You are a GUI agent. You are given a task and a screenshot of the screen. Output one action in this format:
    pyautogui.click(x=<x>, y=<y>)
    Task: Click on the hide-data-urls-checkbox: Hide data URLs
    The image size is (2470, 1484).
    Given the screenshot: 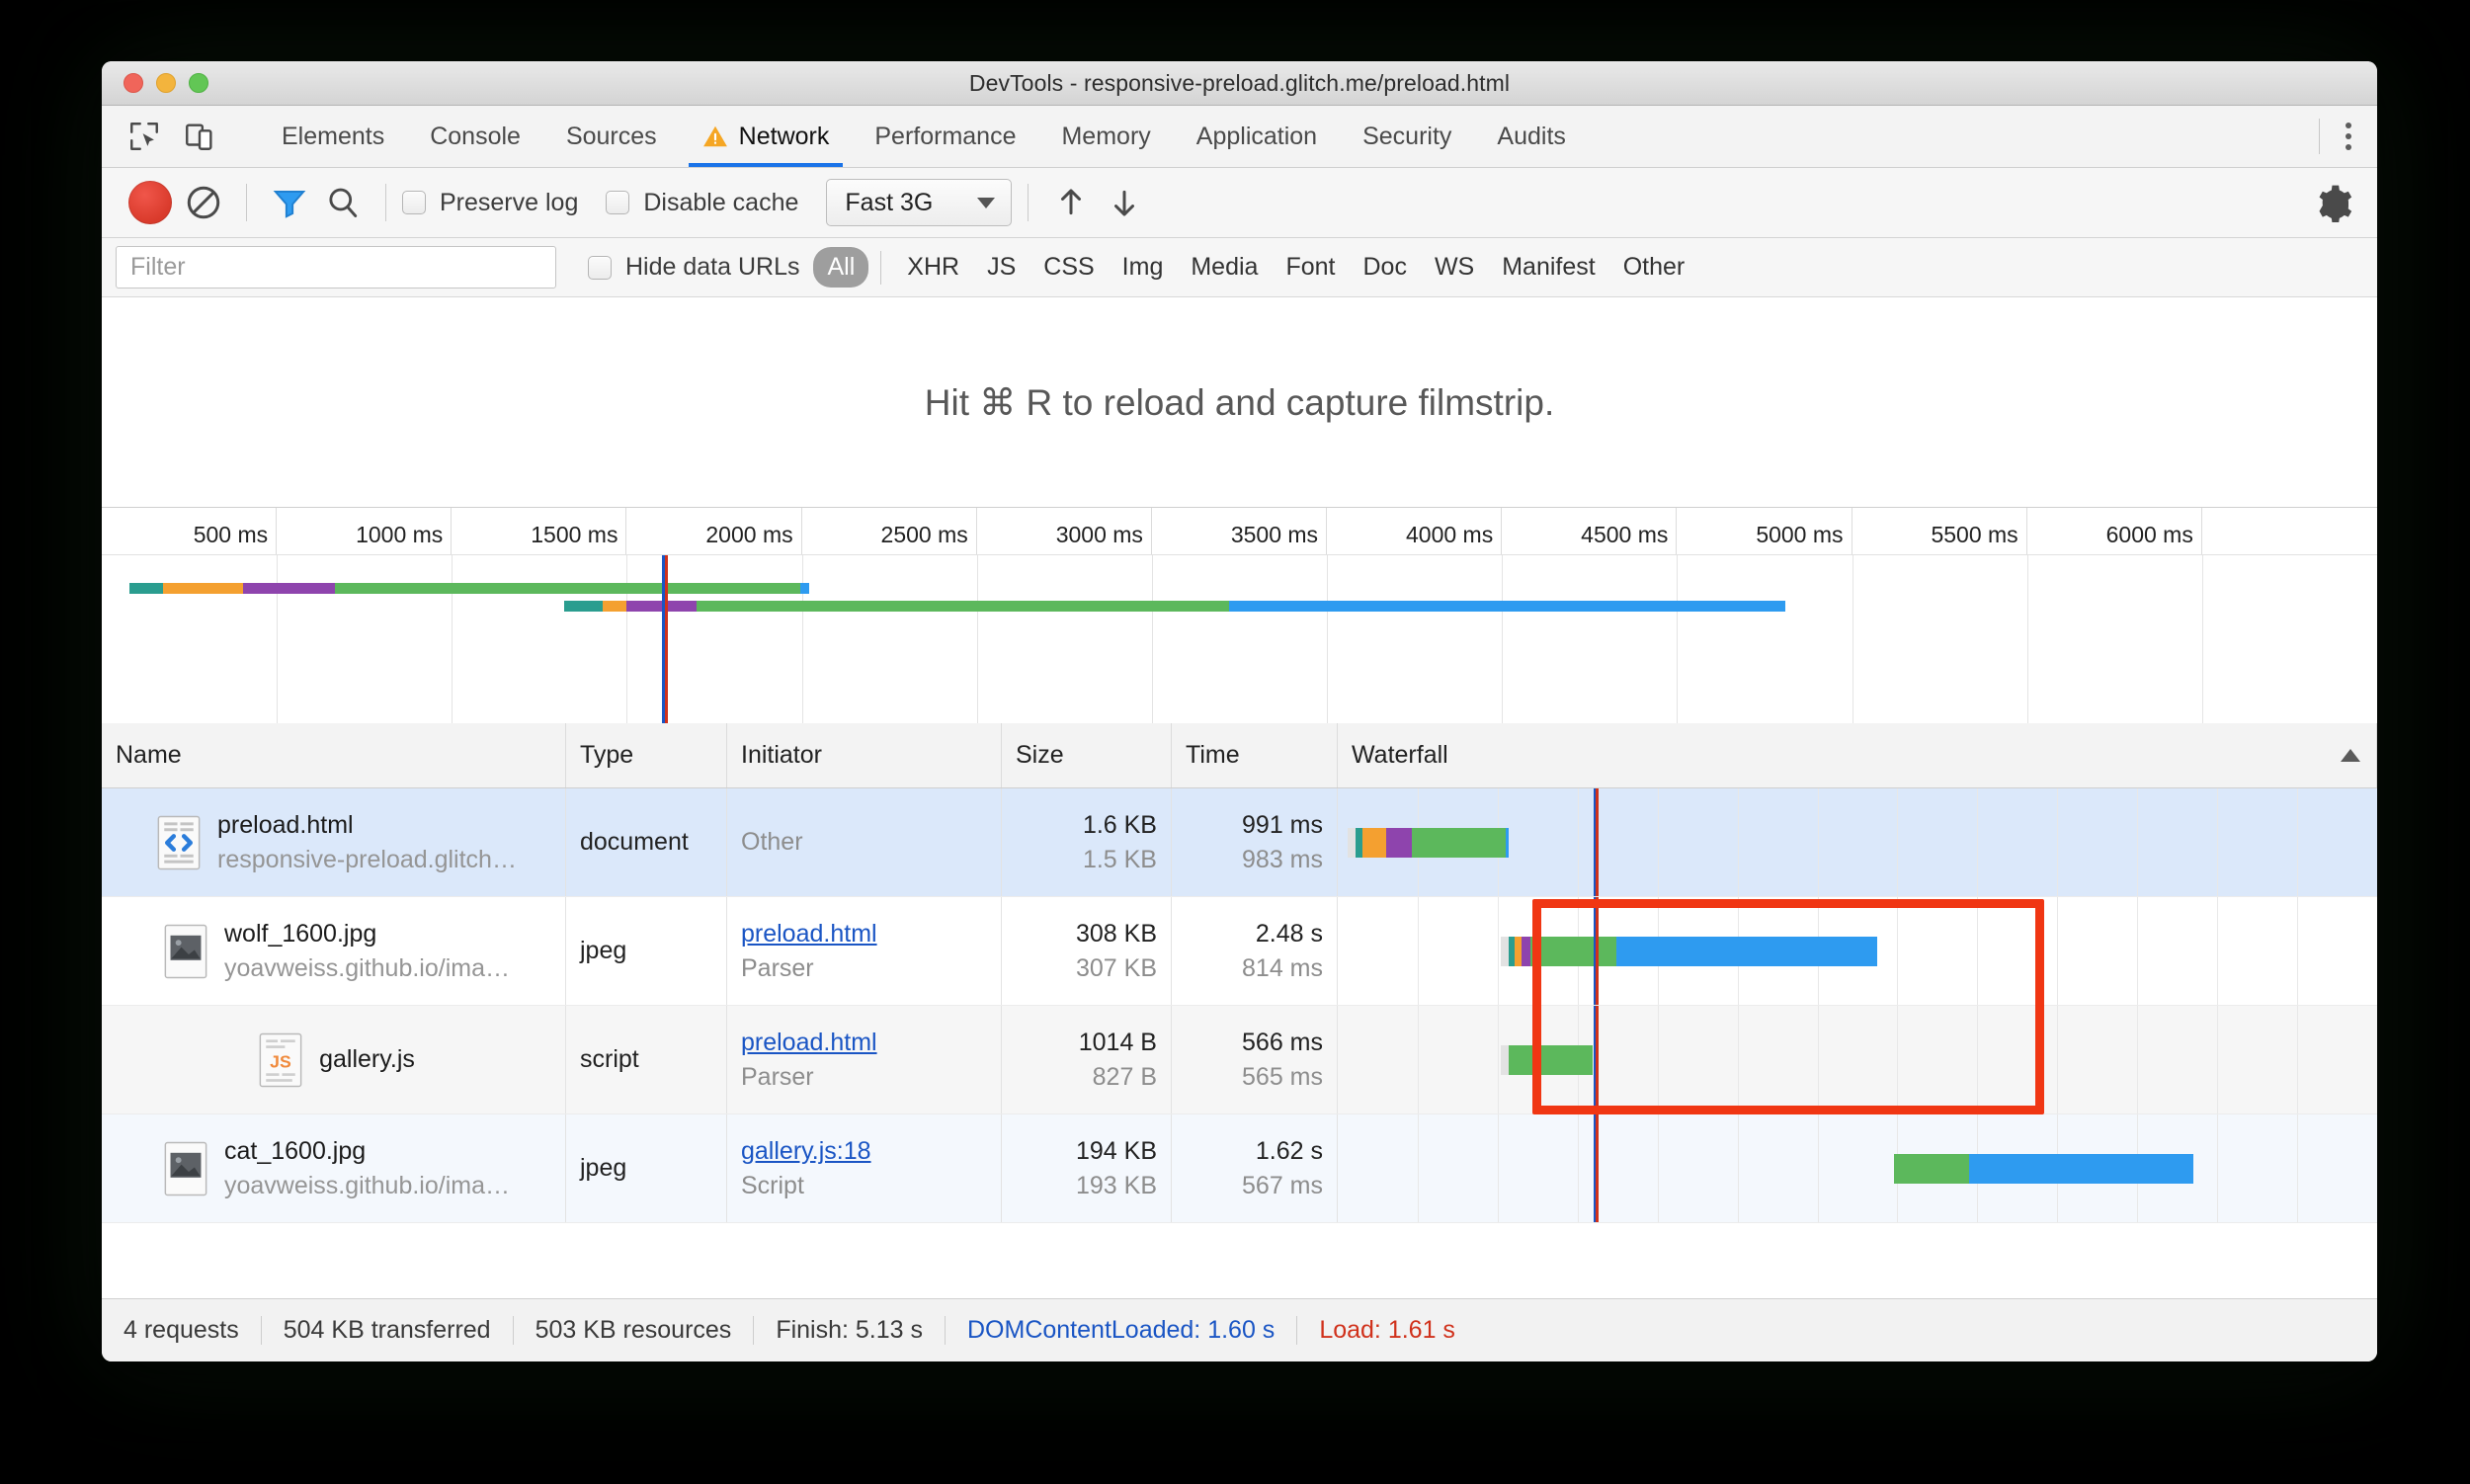 What is the action you would take?
    pyautogui.click(x=693, y=267)
    